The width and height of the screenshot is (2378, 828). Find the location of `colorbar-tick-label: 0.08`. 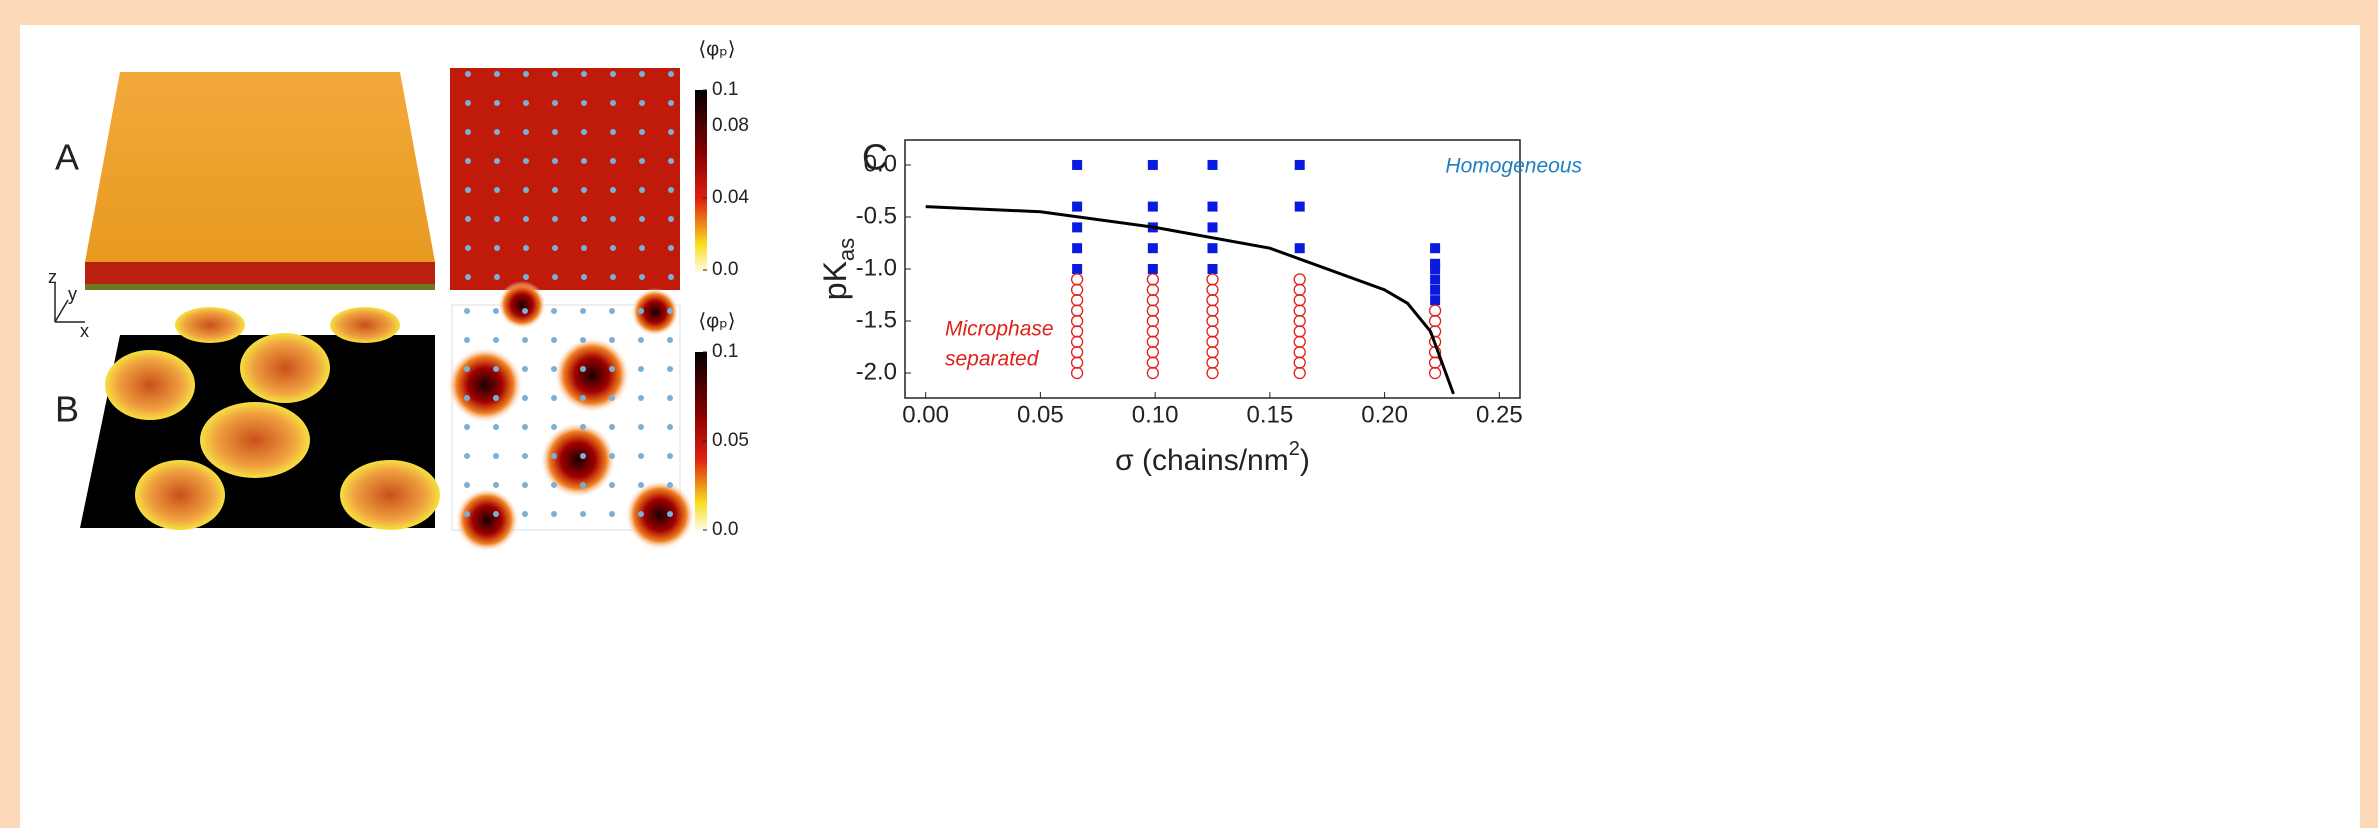

colorbar-tick-label: 0.08 is located at coordinates (730, 125).